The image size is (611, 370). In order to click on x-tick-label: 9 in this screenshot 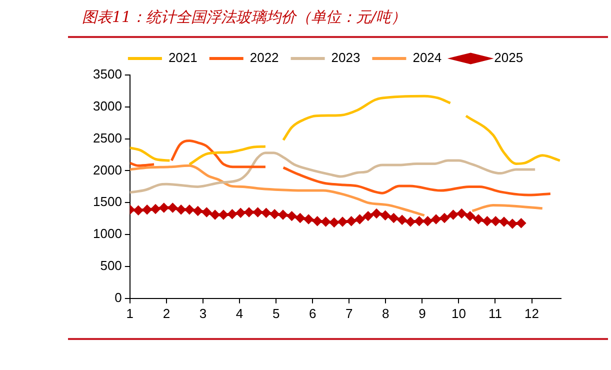, I will do `click(422, 313)`.